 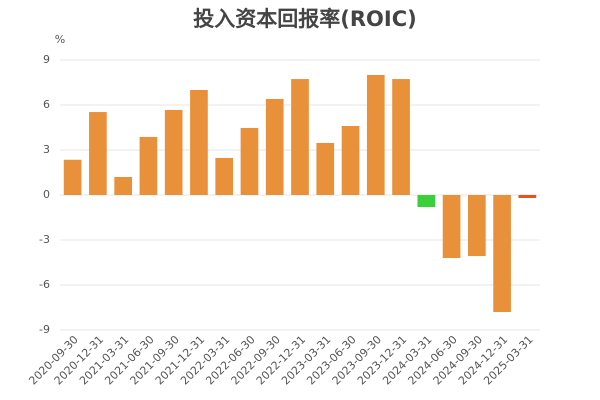 What do you see at coordinates (60, 39) in the screenshot?
I see `y-unit: %` at bounding box center [60, 39].